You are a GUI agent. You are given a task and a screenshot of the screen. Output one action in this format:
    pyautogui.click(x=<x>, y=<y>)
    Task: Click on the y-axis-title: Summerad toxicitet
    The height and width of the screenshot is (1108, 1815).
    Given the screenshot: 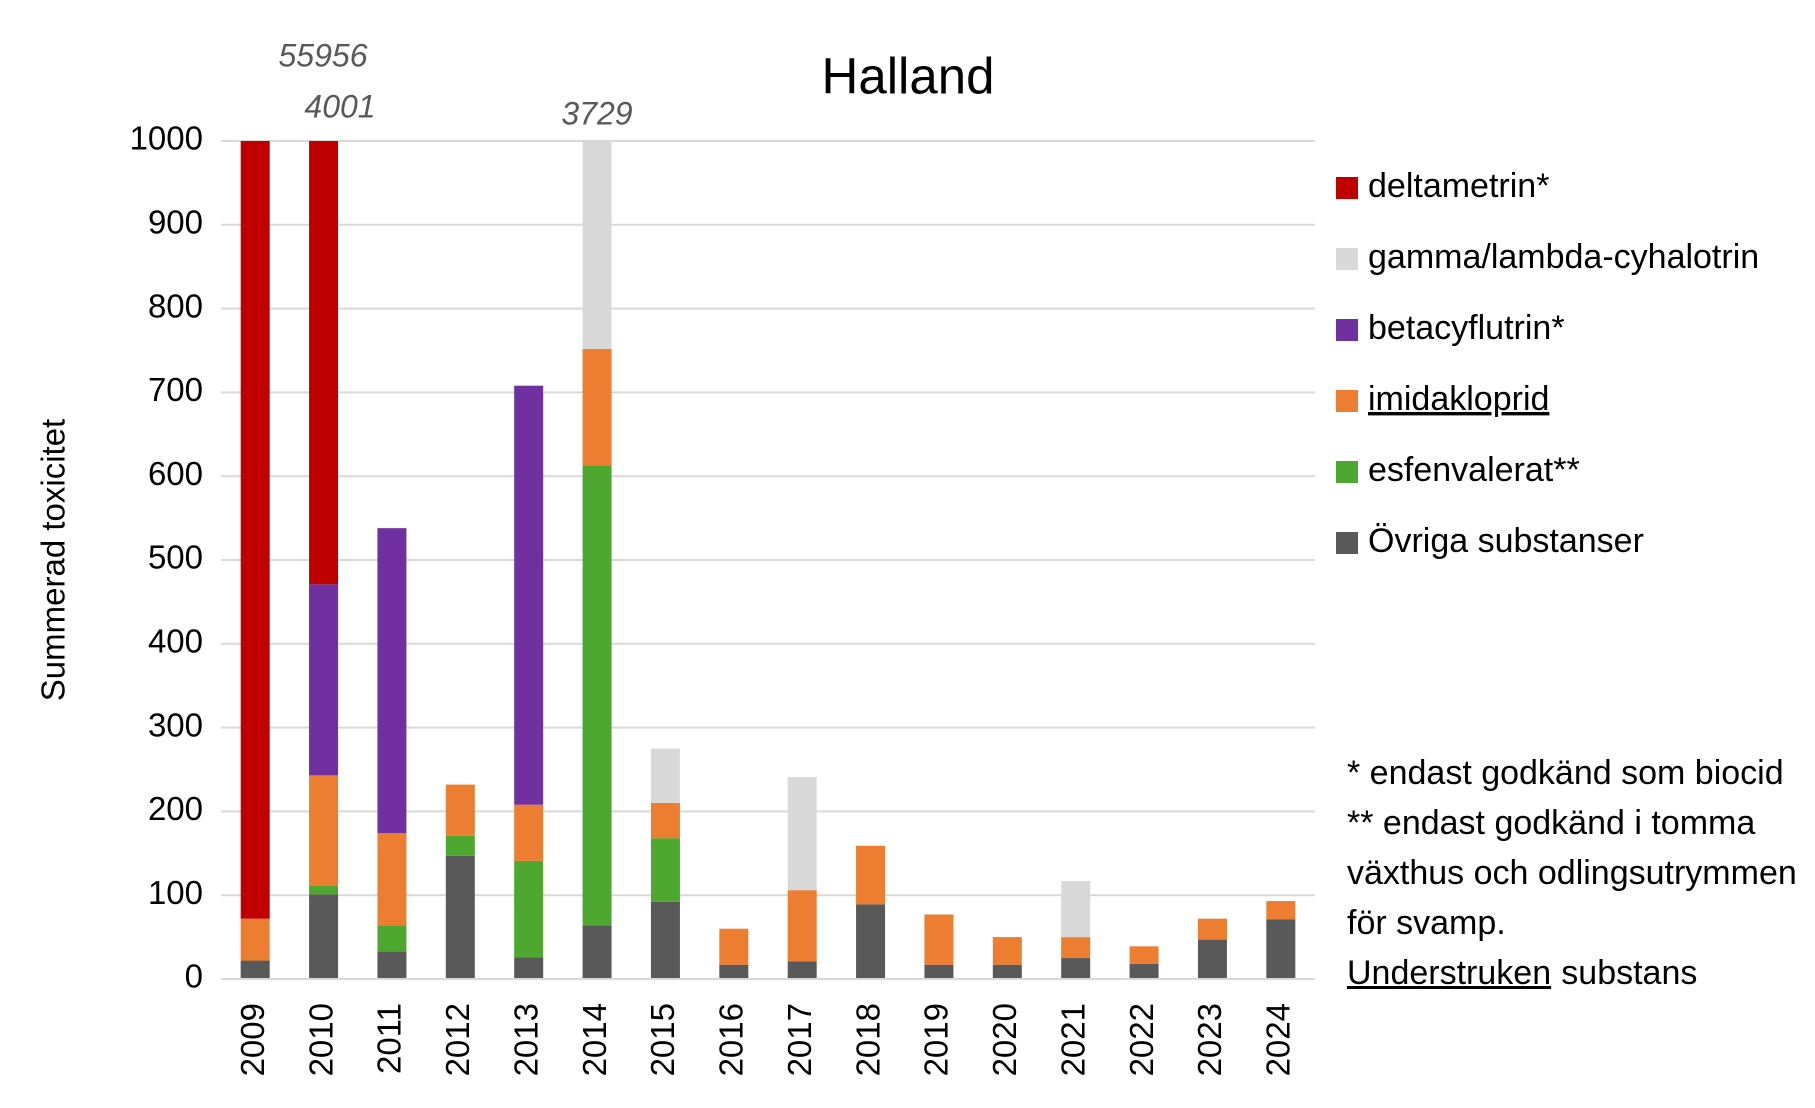 What is the action you would take?
    pyautogui.click(x=53, y=560)
    